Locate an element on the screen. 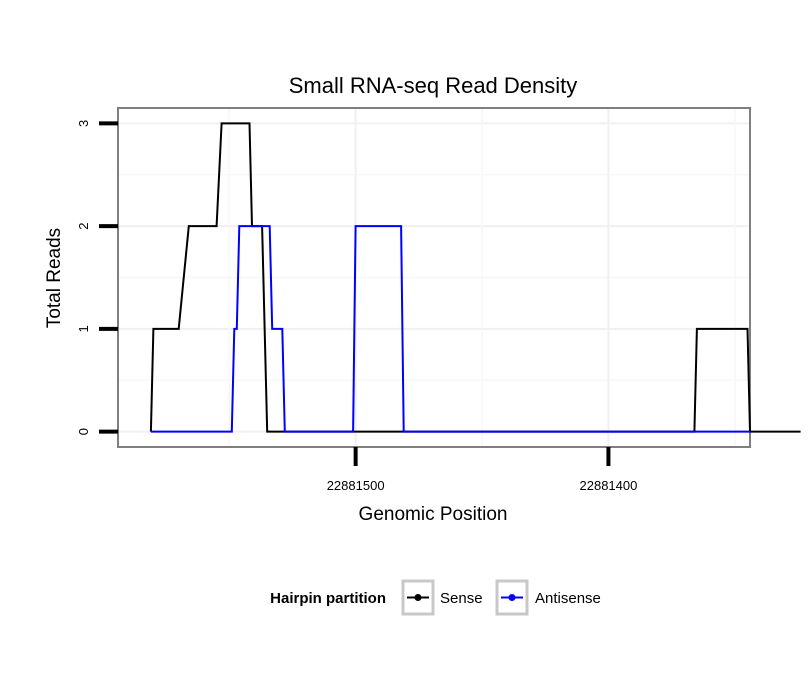 The height and width of the screenshot is (690, 810). legend: Hairpin partition Sense Antisense is located at coordinates (435, 597).